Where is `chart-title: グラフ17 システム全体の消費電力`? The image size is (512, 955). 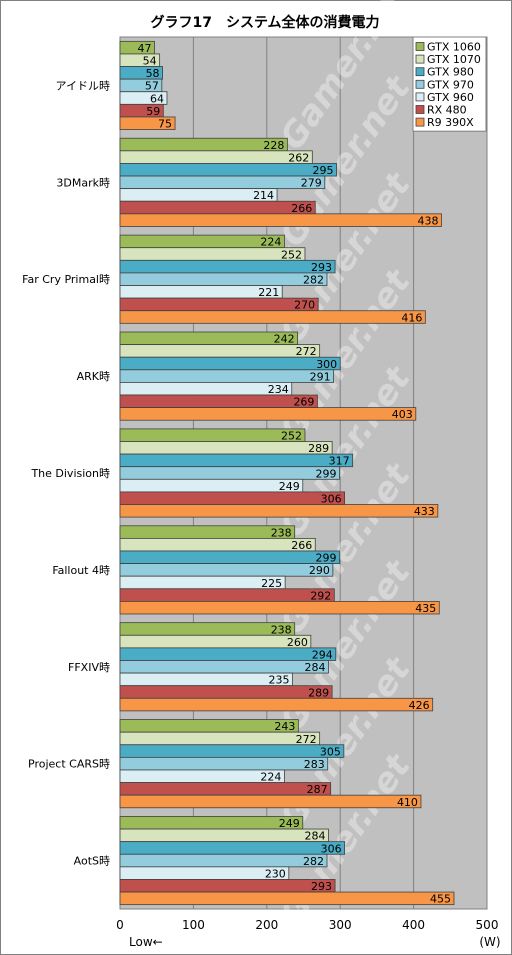 chart-title: グラフ17 システム全体の消費電力 is located at coordinates (264, 22).